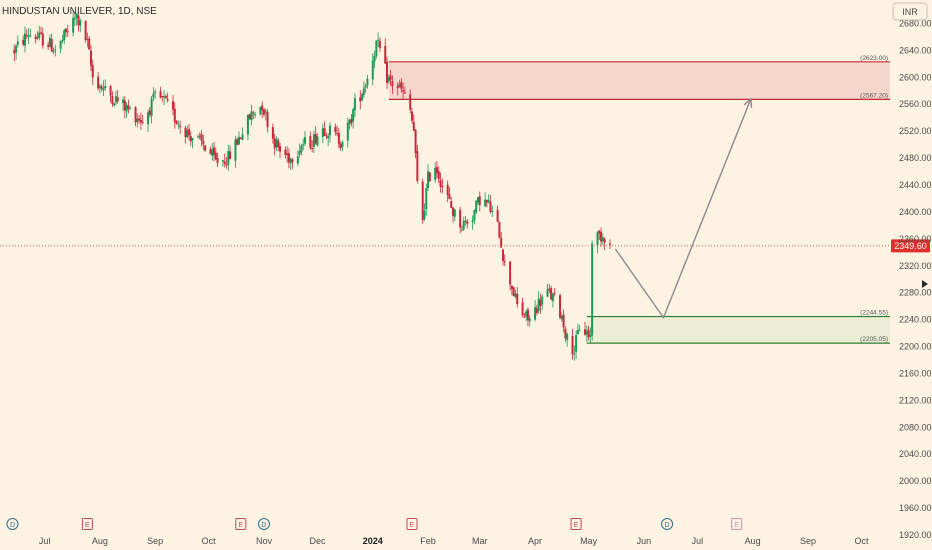  What do you see at coordinates (45, 541) in the screenshot?
I see `x-tick-label: Jul` at bounding box center [45, 541].